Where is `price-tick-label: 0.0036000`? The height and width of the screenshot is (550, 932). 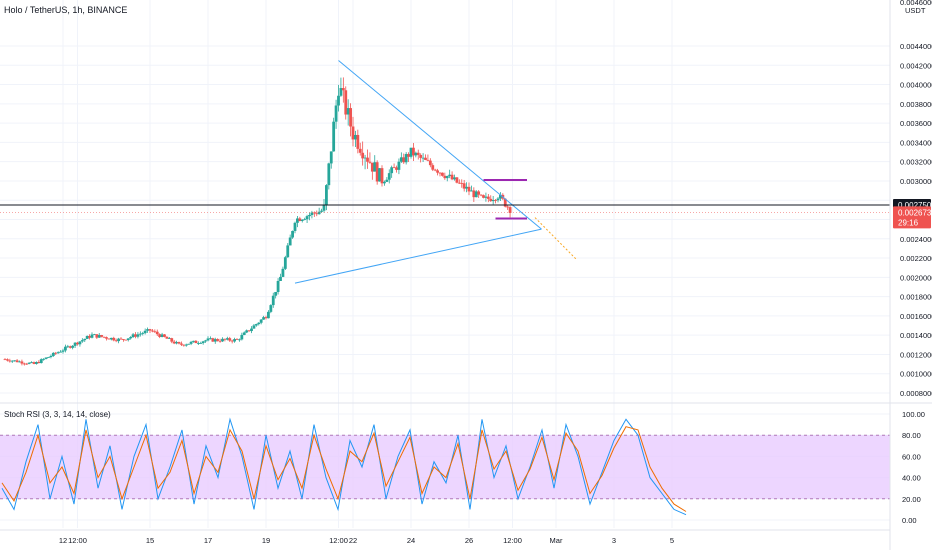
price-tick-label: 0.0036000 is located at coordinates (916, 123).